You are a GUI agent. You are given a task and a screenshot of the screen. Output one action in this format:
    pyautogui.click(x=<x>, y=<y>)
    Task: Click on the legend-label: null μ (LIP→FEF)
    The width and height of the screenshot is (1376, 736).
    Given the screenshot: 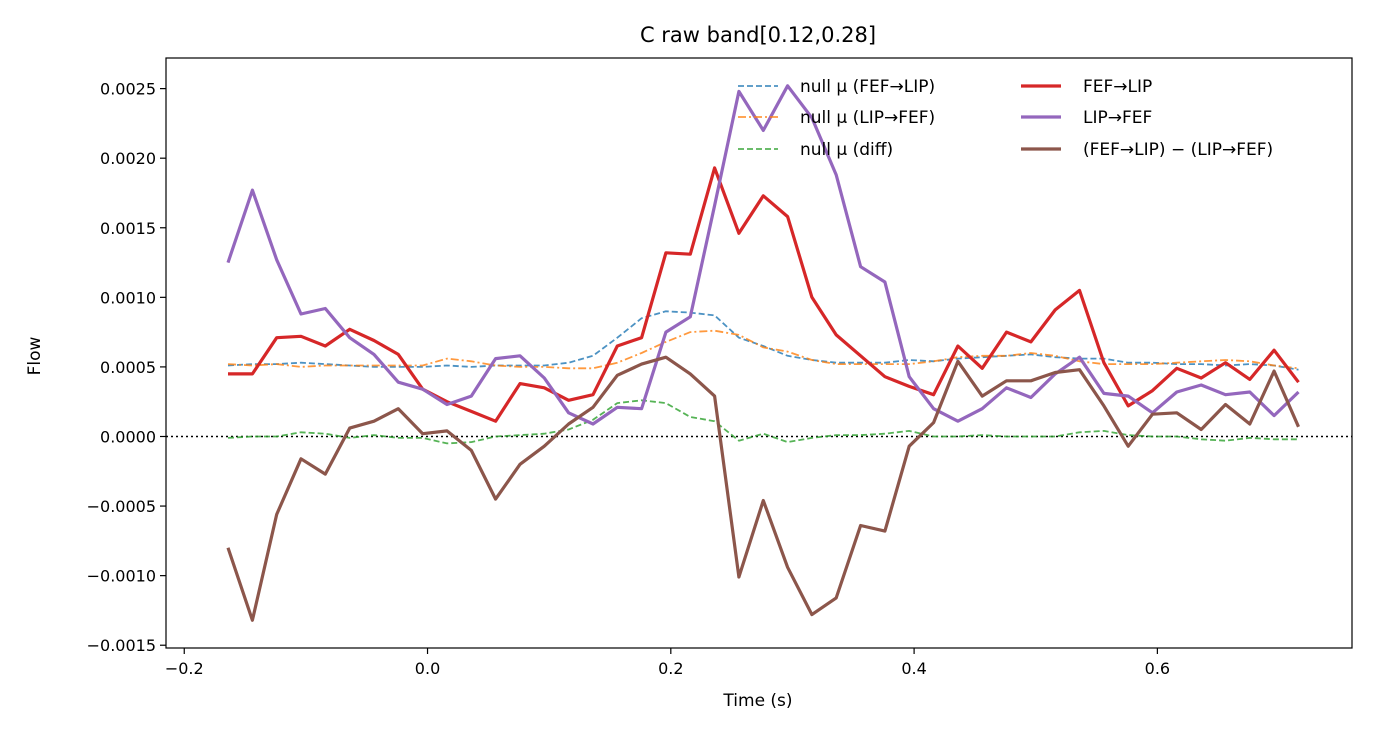 What is the action you would take?
    pyautogui.click(x=867, y=118)
    